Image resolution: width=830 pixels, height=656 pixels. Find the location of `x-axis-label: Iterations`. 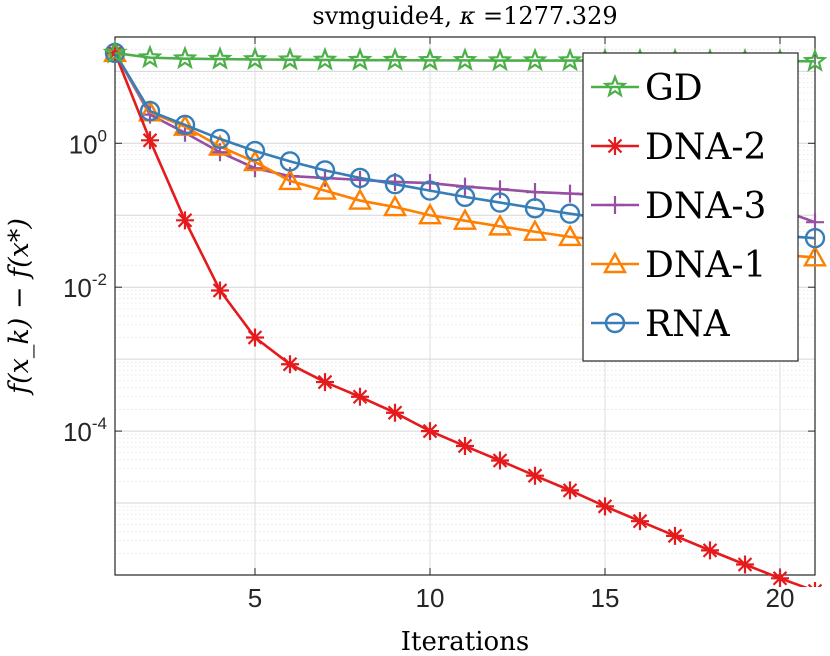

x-axis-label: Iterations is located at coordinates (465, 641).